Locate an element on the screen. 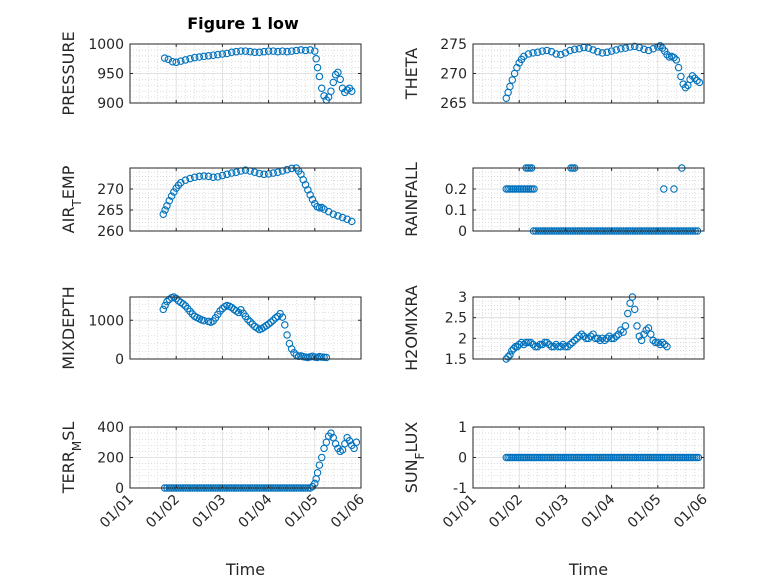 Image resolution: width=778 pixels, height=583 pixels. y-tick-label: 275 is located at coordinates (453, 45).